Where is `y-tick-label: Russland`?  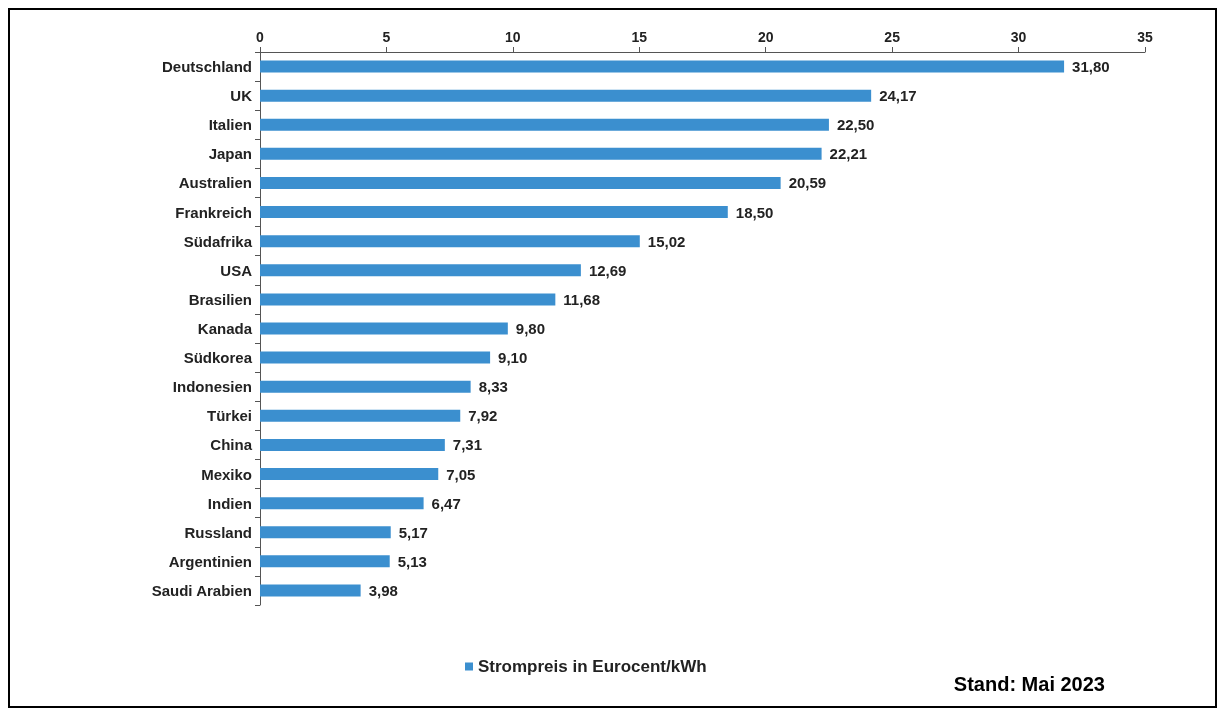 y-tick-label: Russland is located at coordinates (218, 532).